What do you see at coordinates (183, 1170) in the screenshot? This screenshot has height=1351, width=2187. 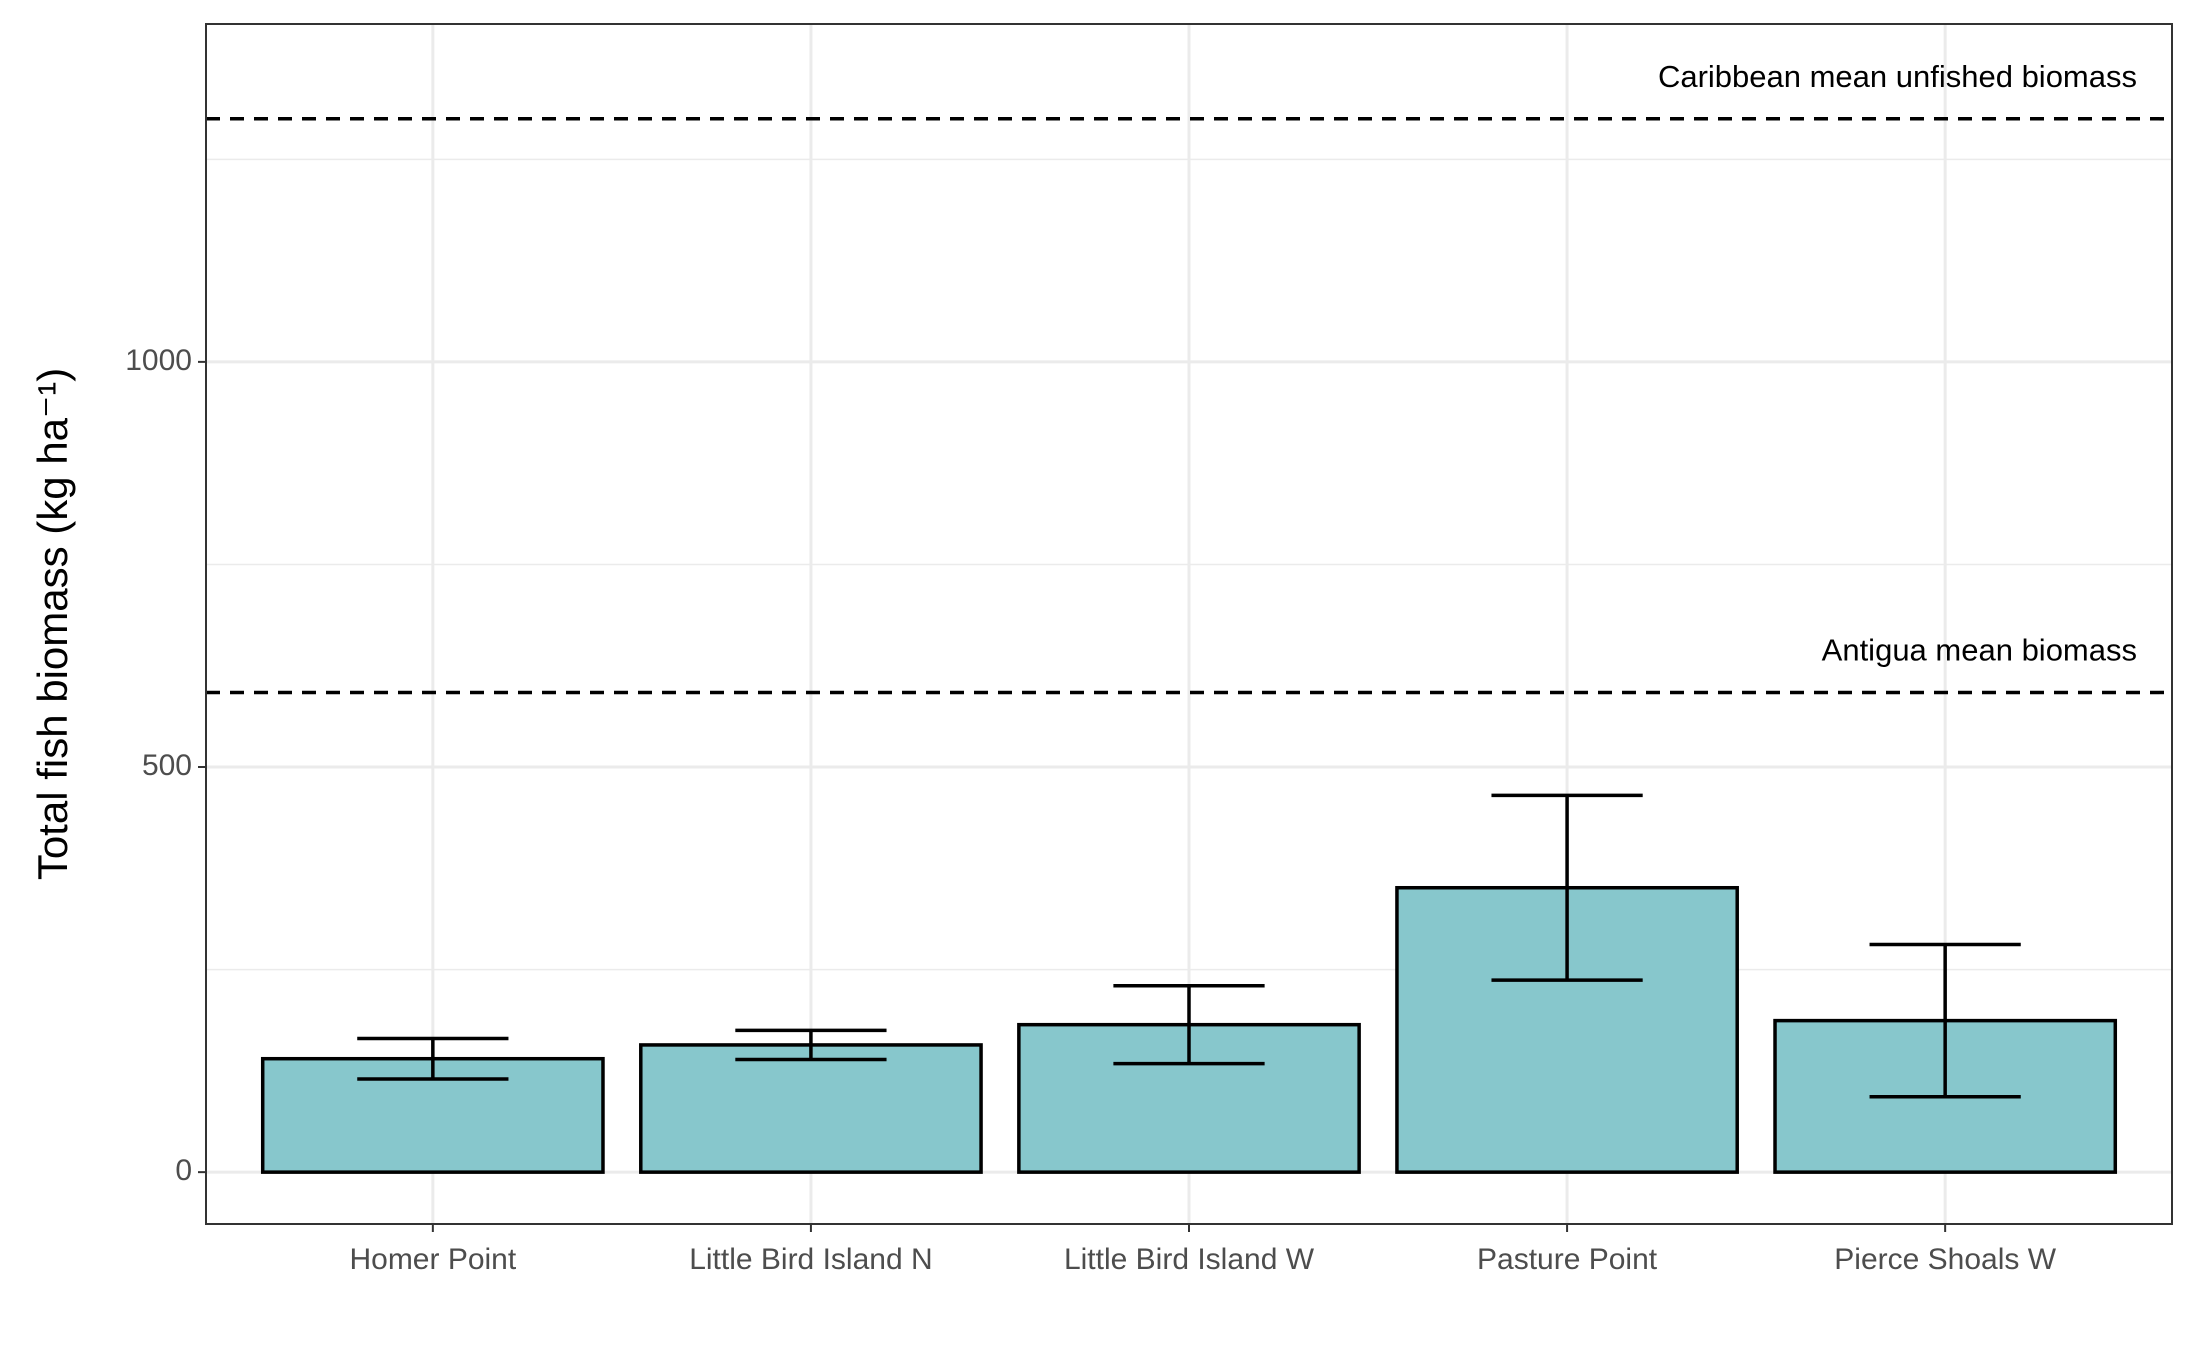 I see `y-tick-label: 0` at bounding box center [183, 1170].